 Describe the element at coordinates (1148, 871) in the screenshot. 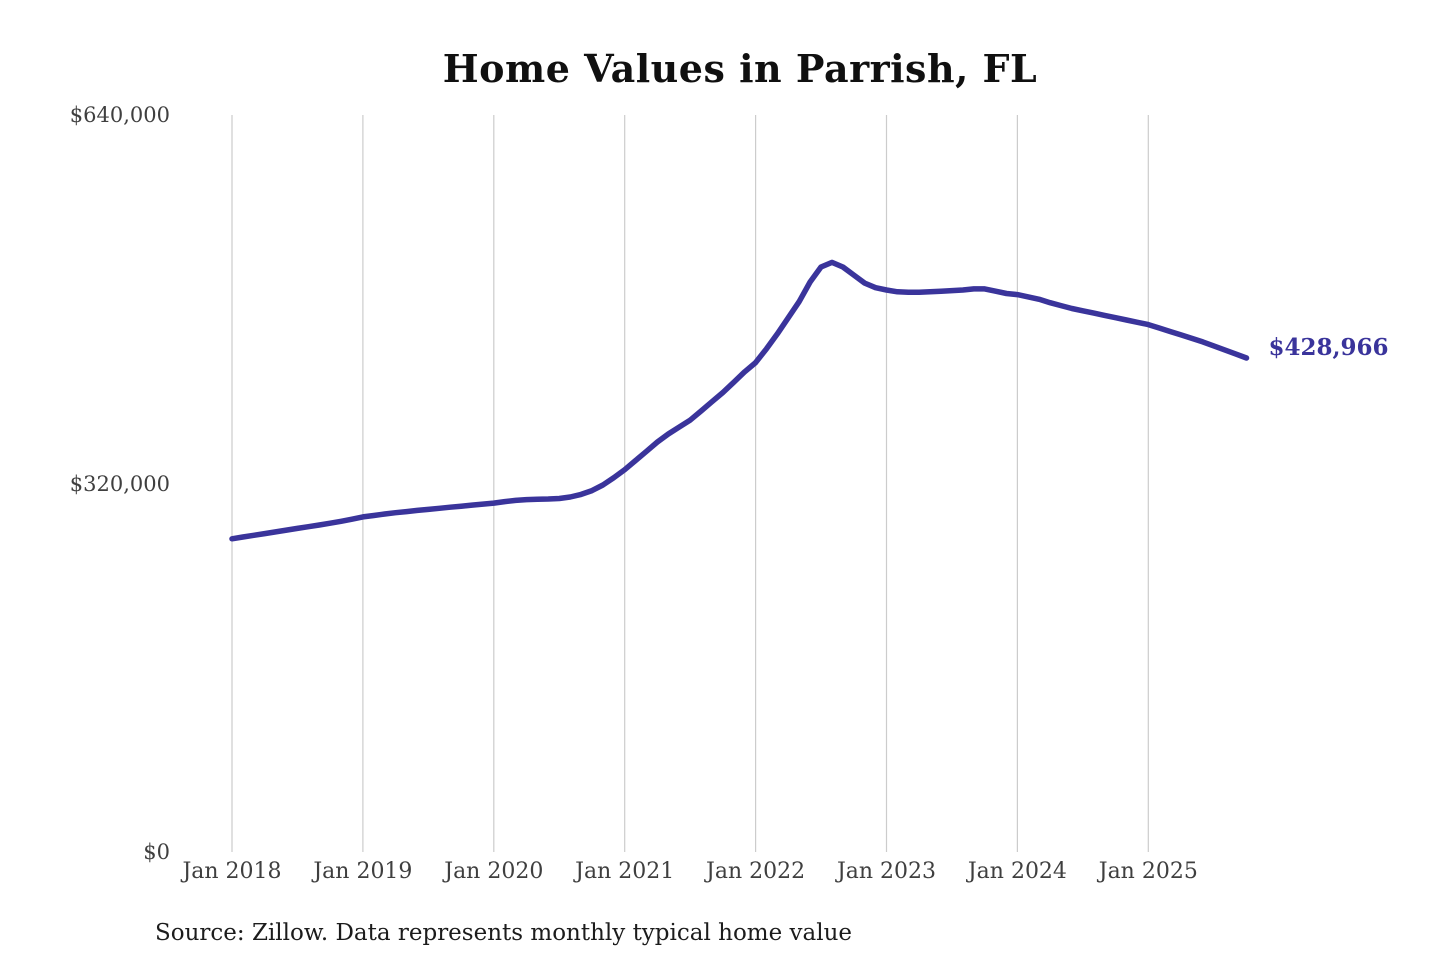

I see `x-tick-7: Jan 2025` at that location.